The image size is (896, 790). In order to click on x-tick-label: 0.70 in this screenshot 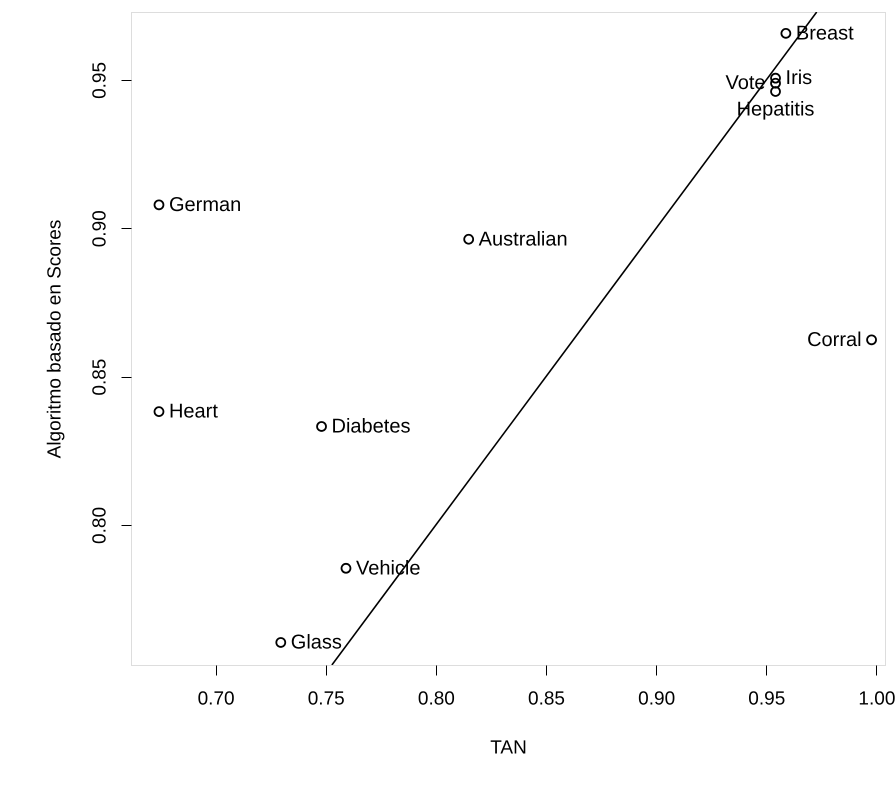, I will do `click(216, 699)`.